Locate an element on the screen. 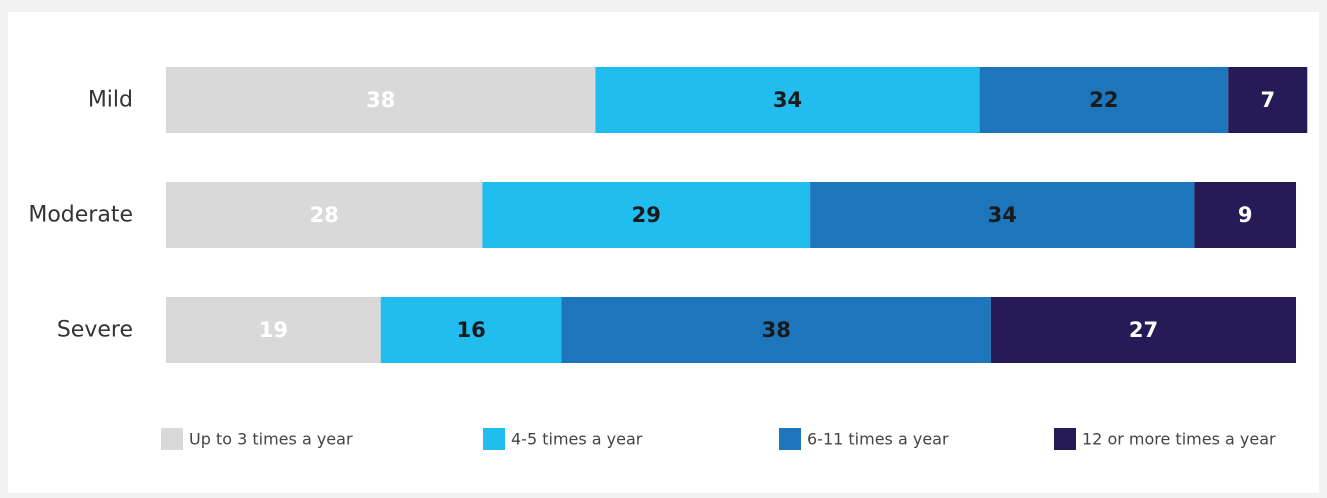 Image resolution: width=1327 pixels, height=498 pixels. data-label-severe-up-to-3-times-a-year: 19 is located at coordinates (273, 330).